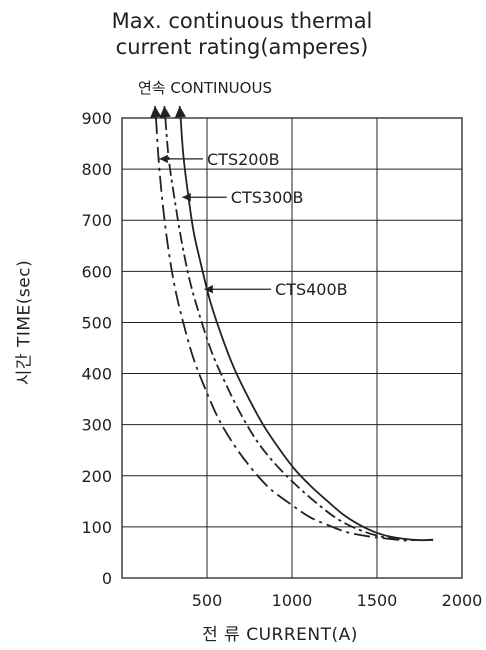 The width and height of the screenshot is (486, 650). I want to click on y-tick-label-800: 800, so click(96, 169).